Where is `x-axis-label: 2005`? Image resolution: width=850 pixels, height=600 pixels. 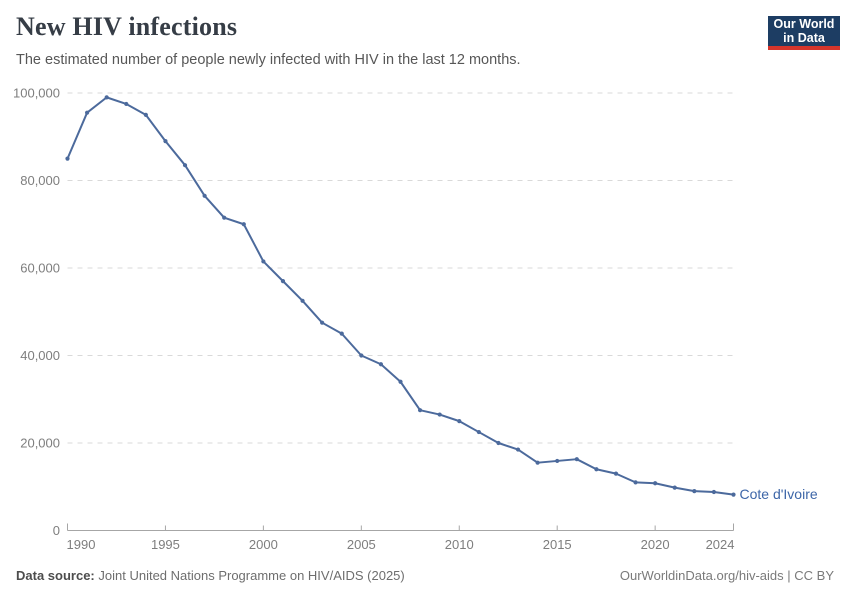
x-axis-label: 2005 is located at coordinates (361, 544).